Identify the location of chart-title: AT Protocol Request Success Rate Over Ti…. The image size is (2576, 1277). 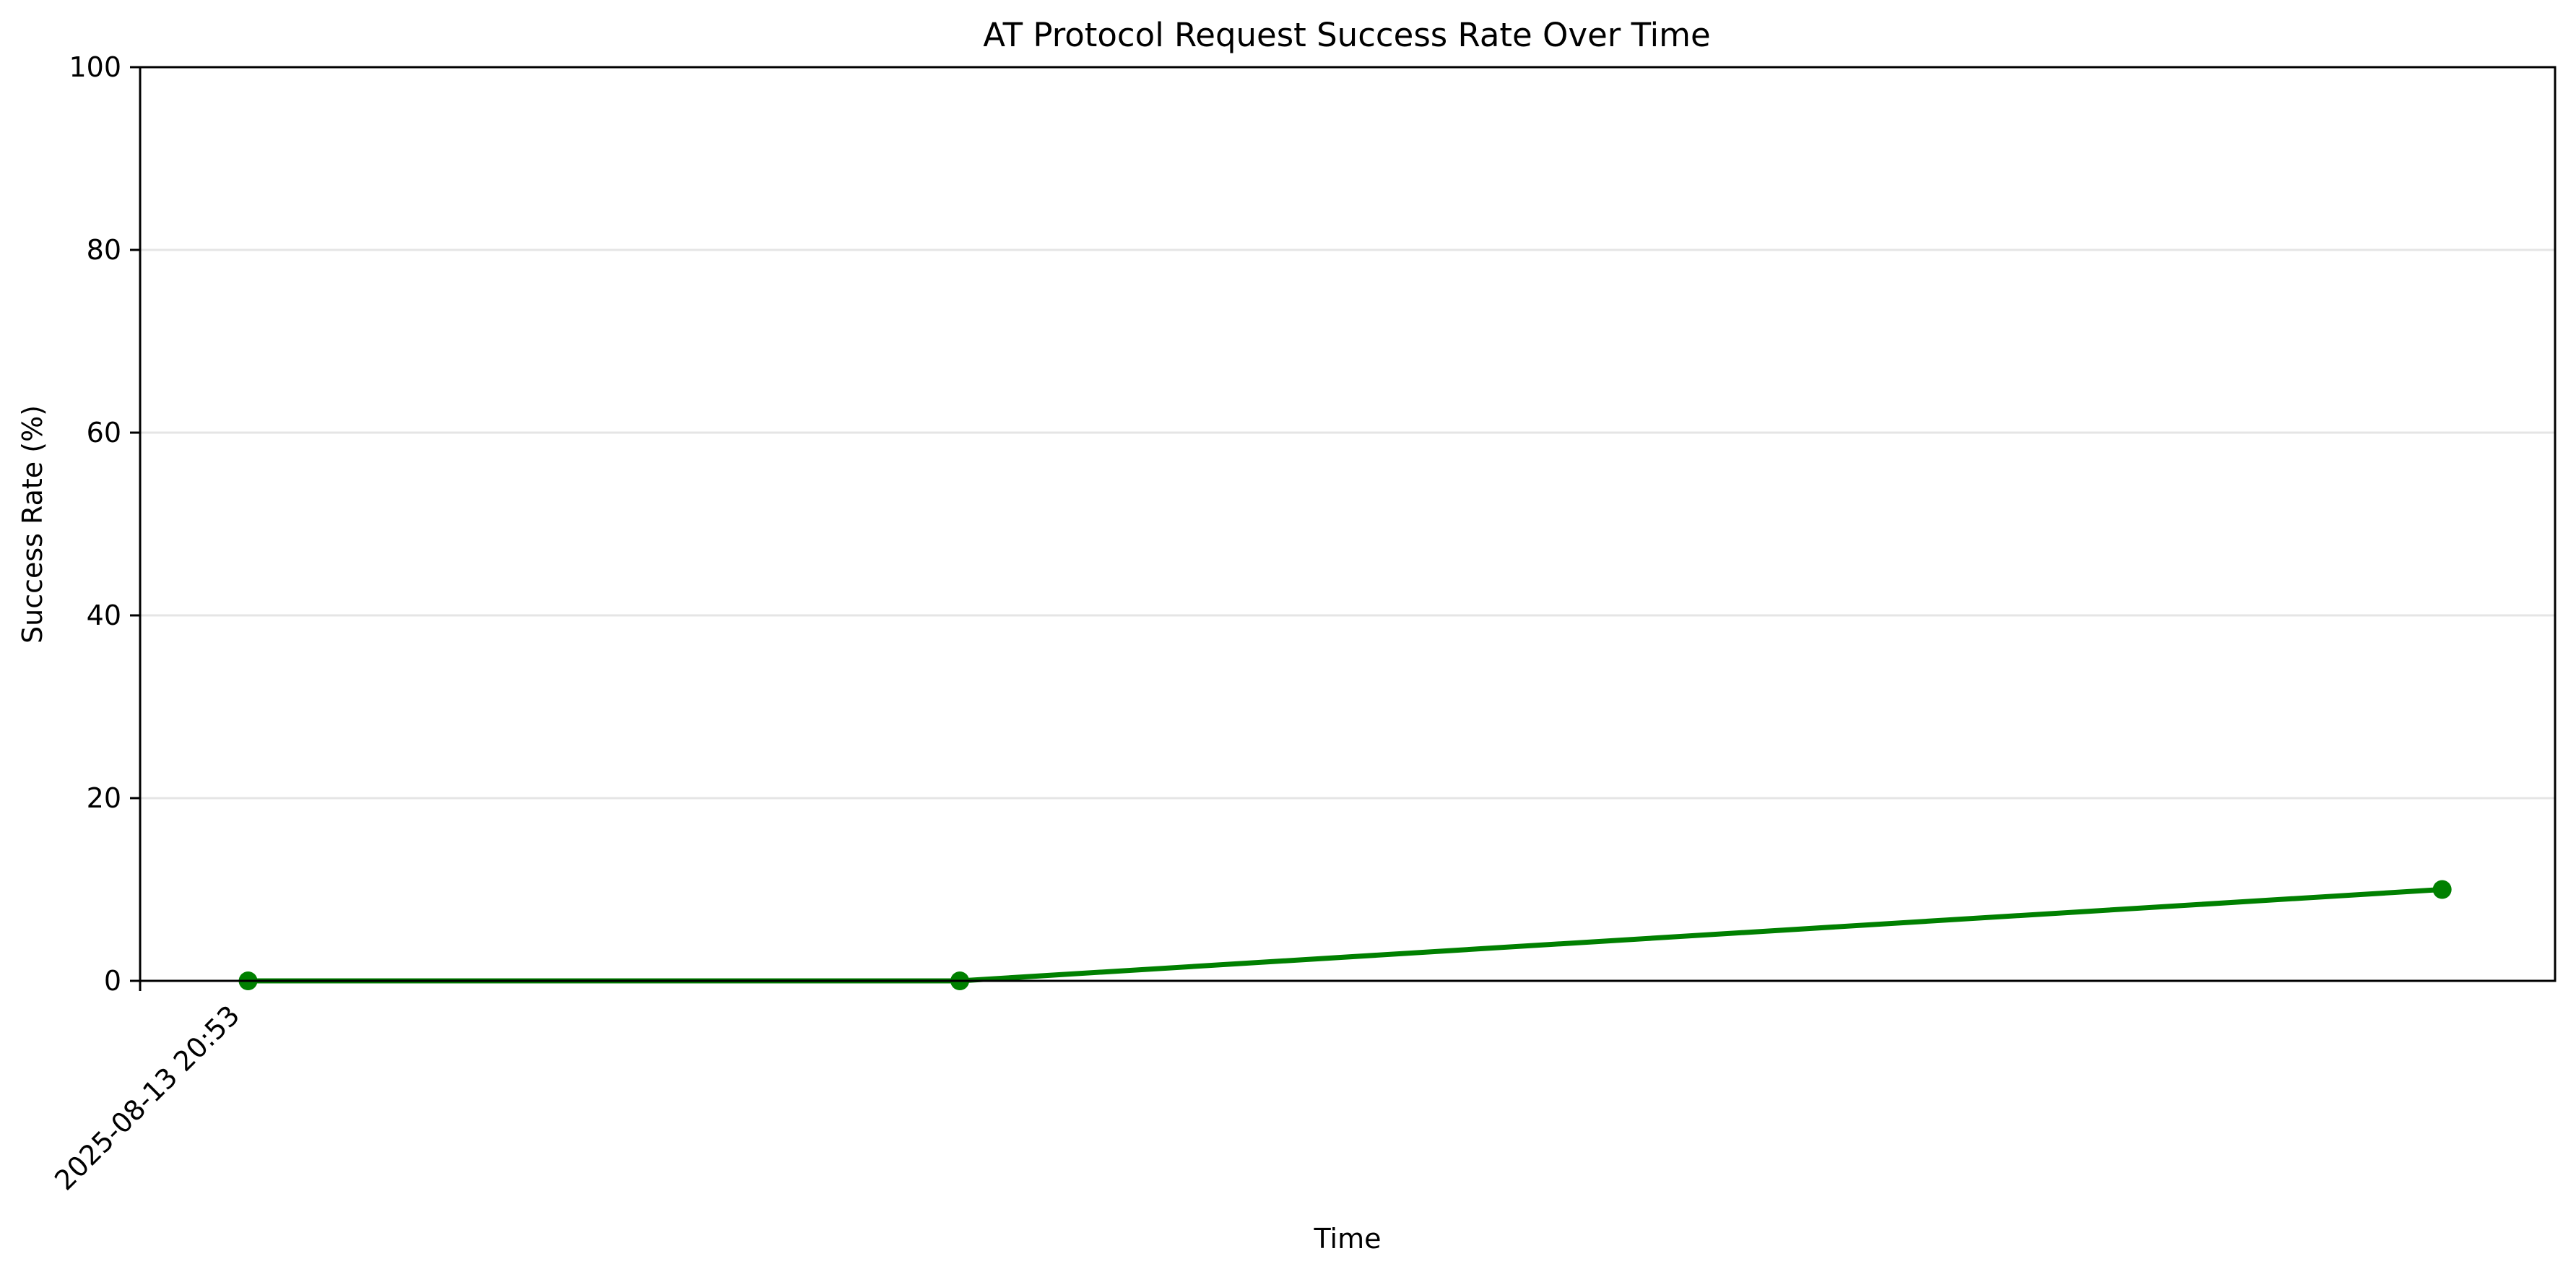
(1346, 35).